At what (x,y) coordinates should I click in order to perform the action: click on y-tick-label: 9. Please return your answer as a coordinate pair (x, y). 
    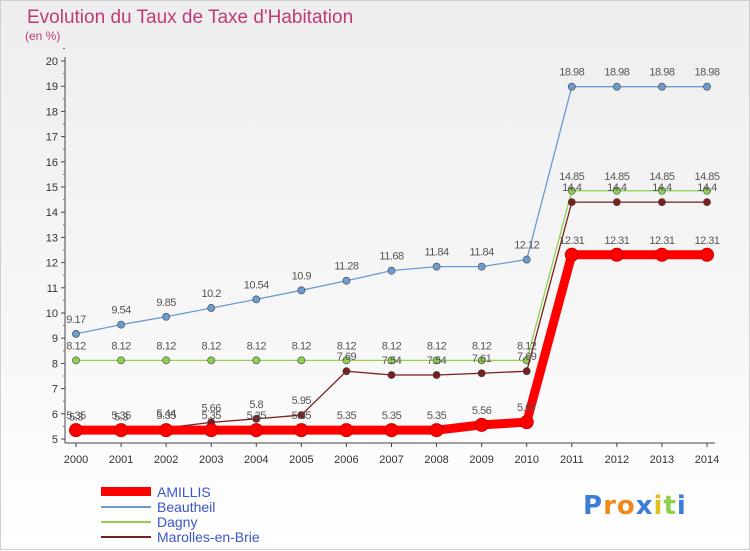
    Looking at the image, I should click on (55, 339).